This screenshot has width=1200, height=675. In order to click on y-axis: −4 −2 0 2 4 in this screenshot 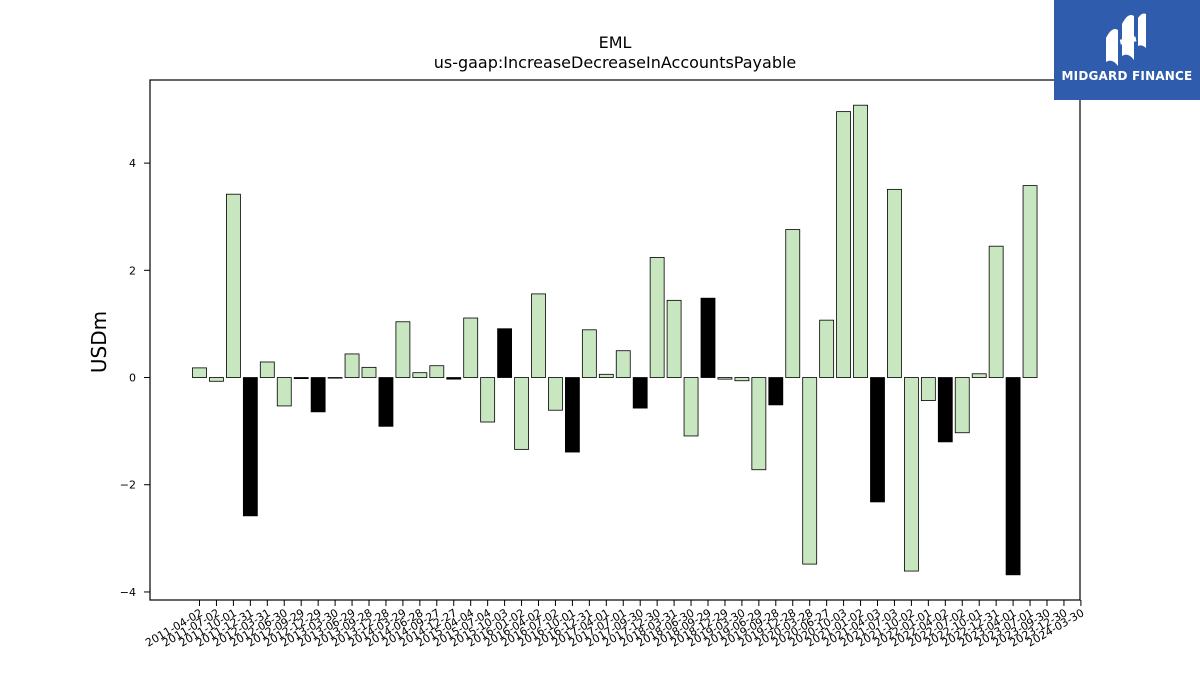, I will do `click(135, 378)`.